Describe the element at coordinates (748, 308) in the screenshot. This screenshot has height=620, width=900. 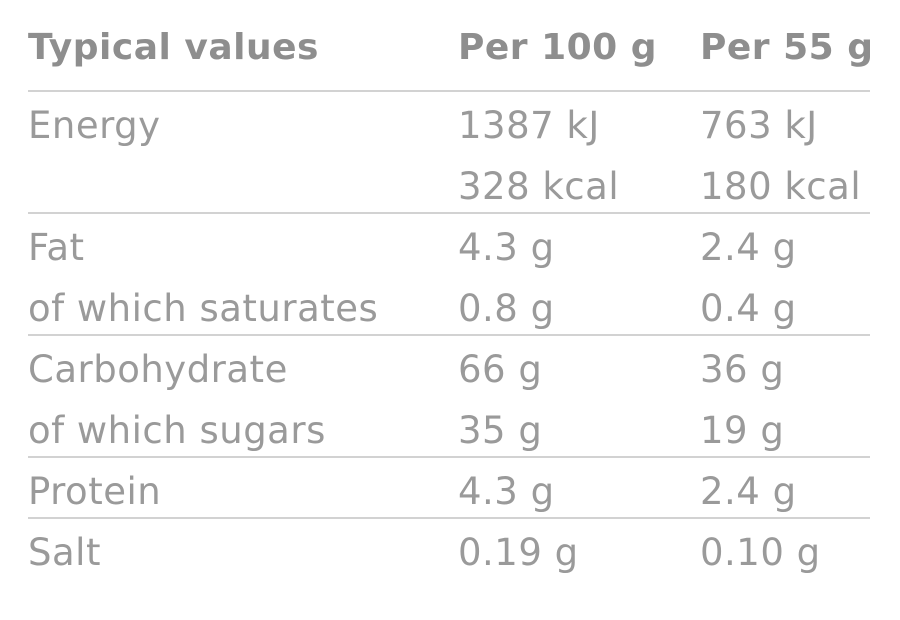
I see `row-value: 0.4 g` at that location.